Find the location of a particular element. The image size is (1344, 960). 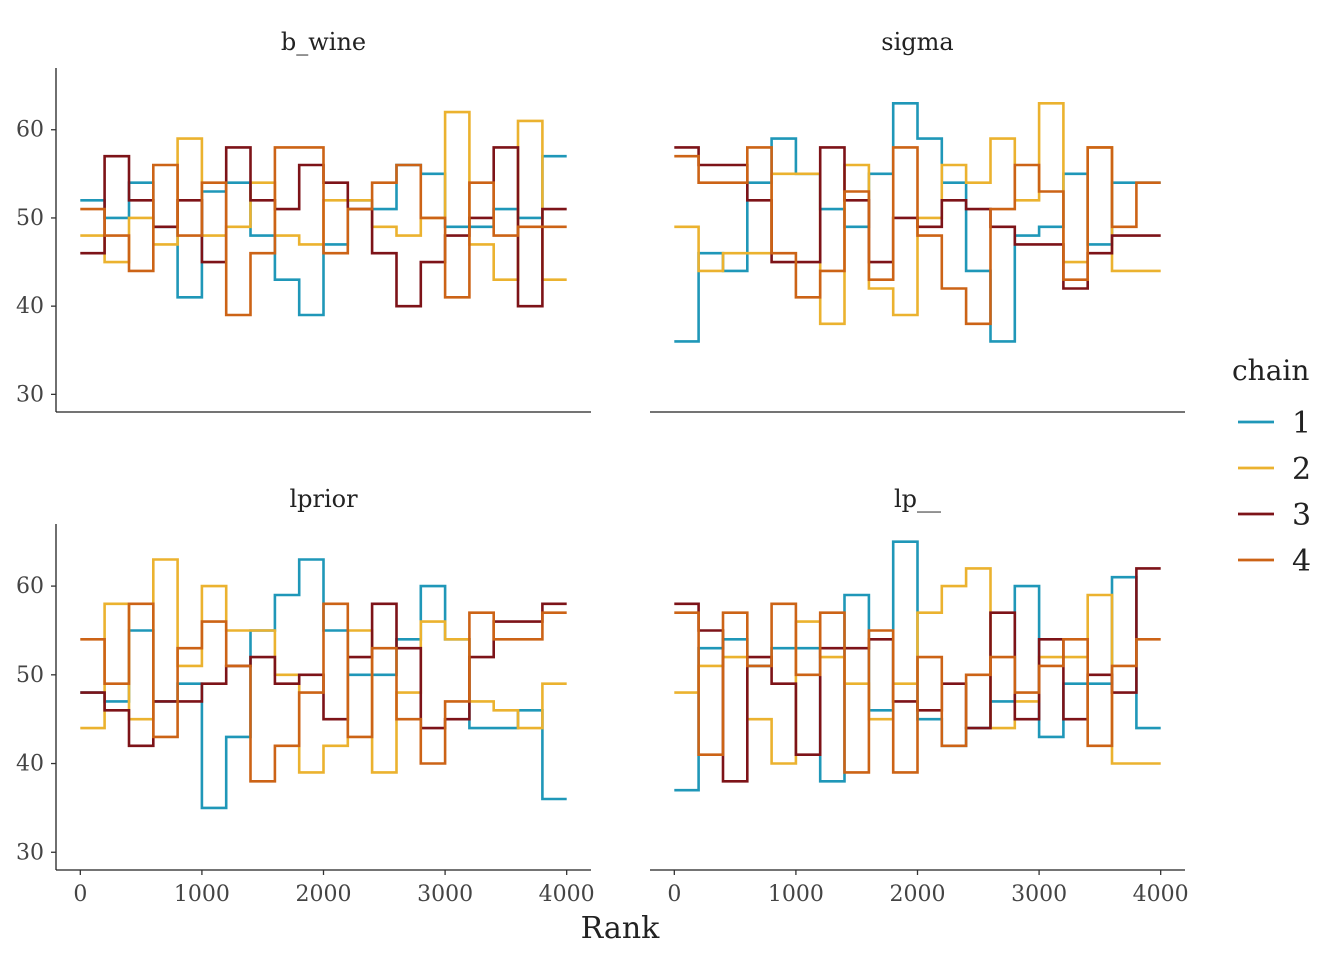

panel-title: lprior is located at coordinates (323, 499).